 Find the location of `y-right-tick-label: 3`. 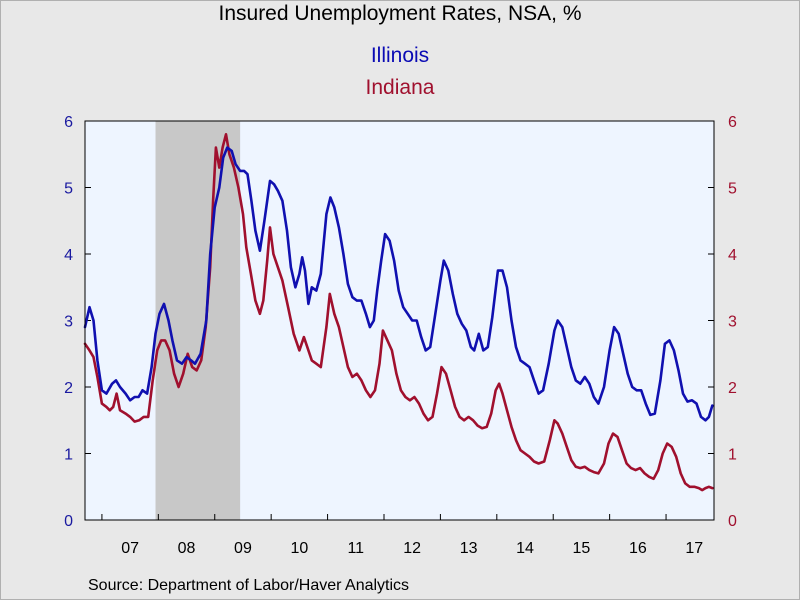

y-right-tick-label: 3 is located at coordinates (732, 322).